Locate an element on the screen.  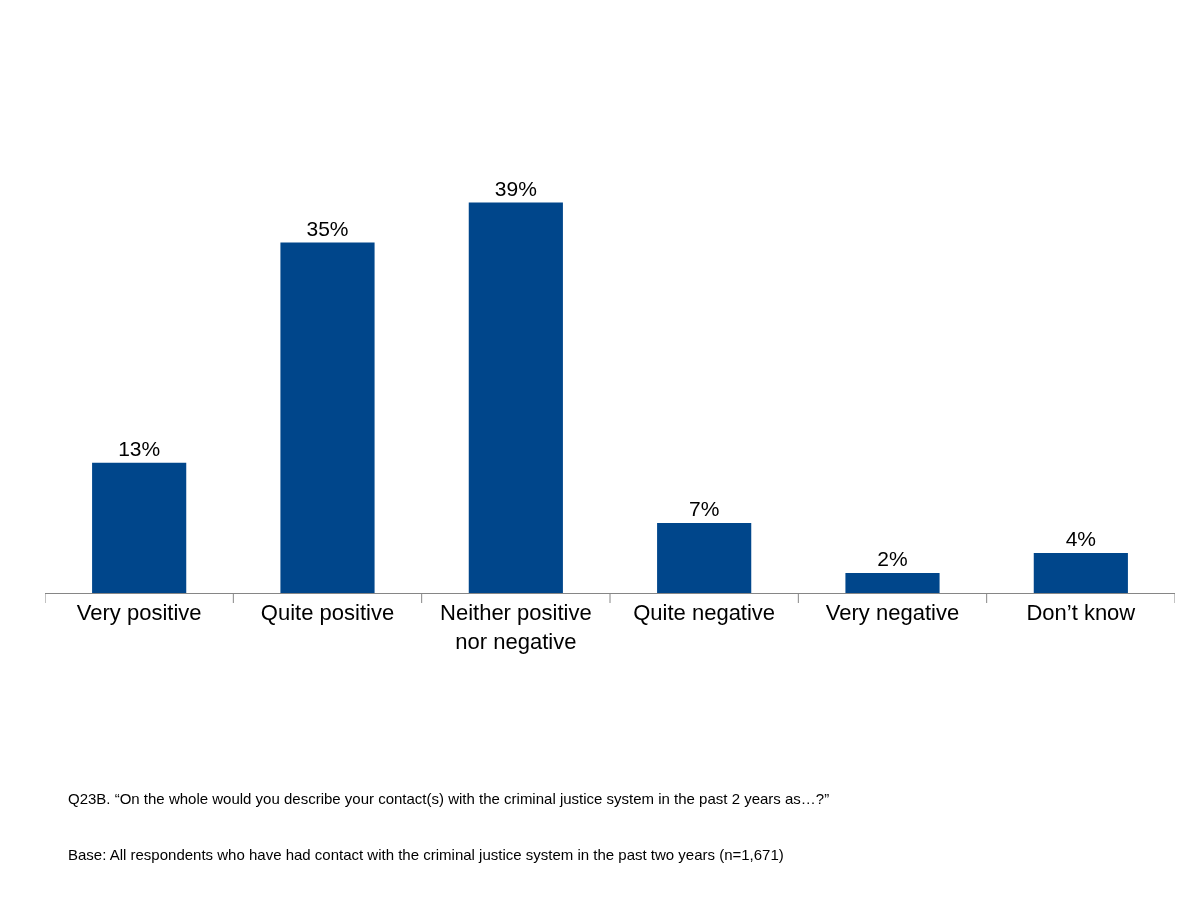
x-tick-label: Neither positive nor negative is located at coordinates (516, 627).